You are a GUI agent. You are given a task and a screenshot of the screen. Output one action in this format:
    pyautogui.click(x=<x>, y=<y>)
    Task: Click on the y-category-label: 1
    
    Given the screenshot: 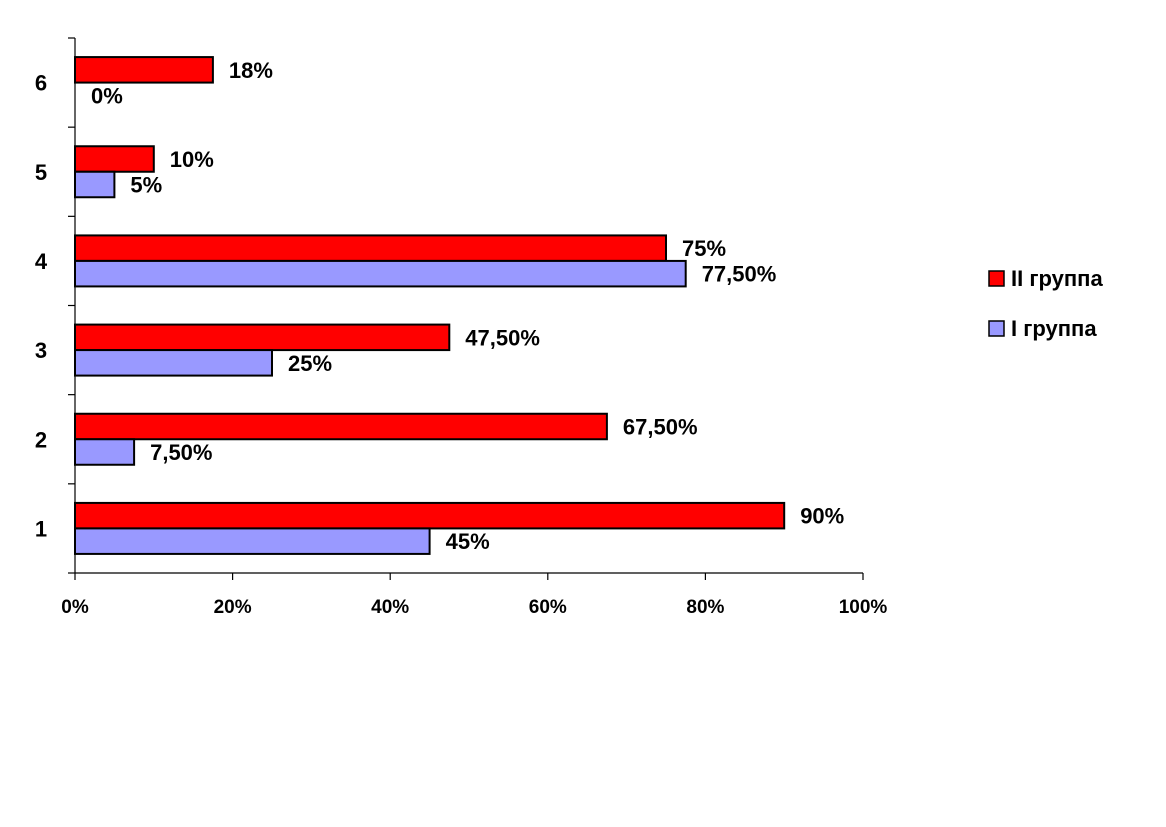 What is the action you would take?
    pyautogui.click(x=41, y=528)
    